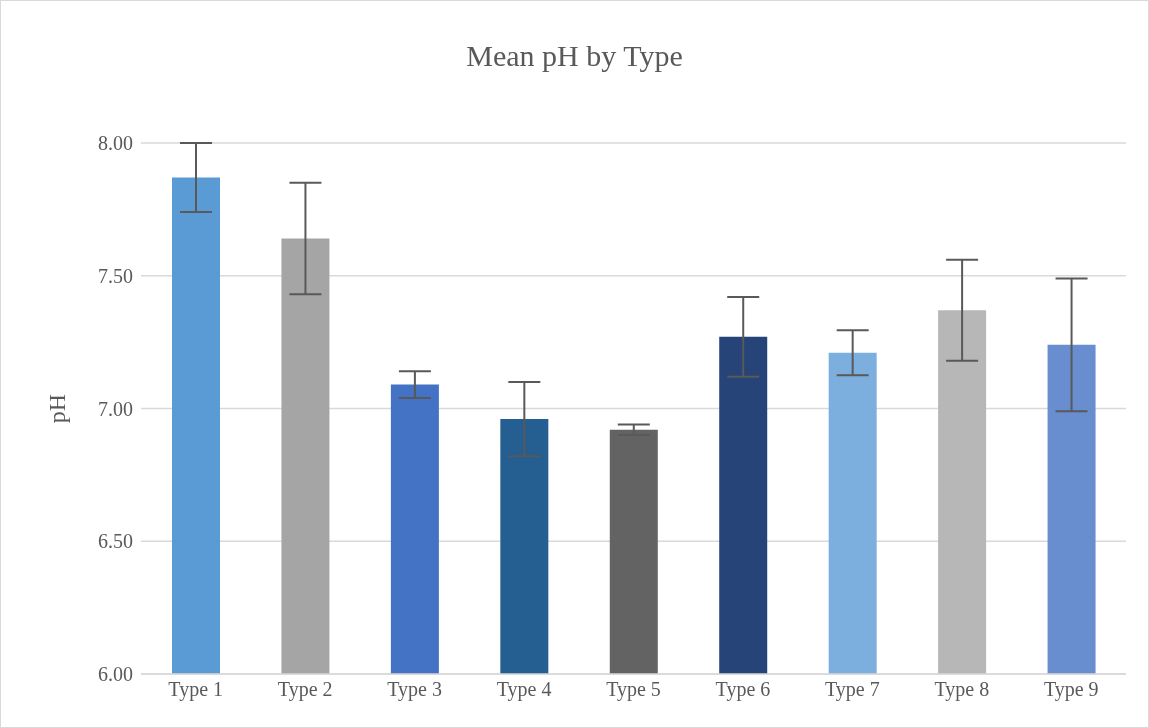 The width and height of the screenshot is (1149, 728). I want to click on chart-title: Mean pH by Type, so click(574, 56).